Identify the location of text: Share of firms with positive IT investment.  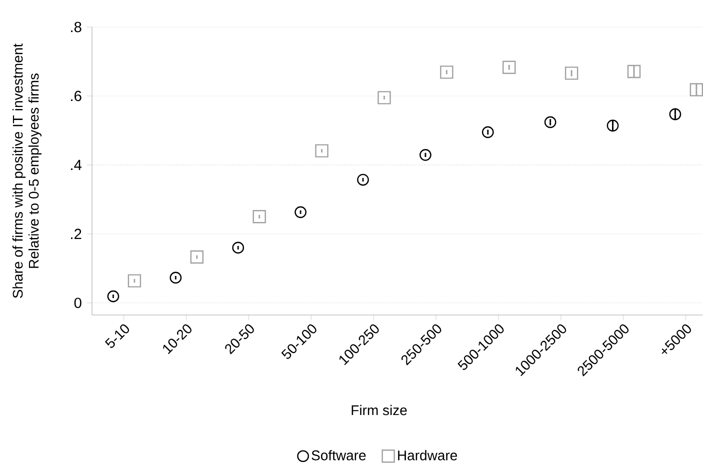
(19, 171).